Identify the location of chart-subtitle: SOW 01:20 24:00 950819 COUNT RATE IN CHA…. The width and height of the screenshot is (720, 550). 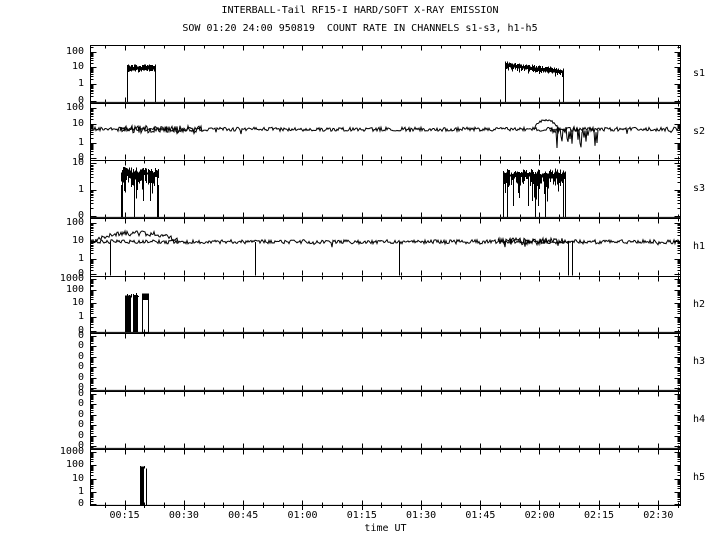
(360, 28).